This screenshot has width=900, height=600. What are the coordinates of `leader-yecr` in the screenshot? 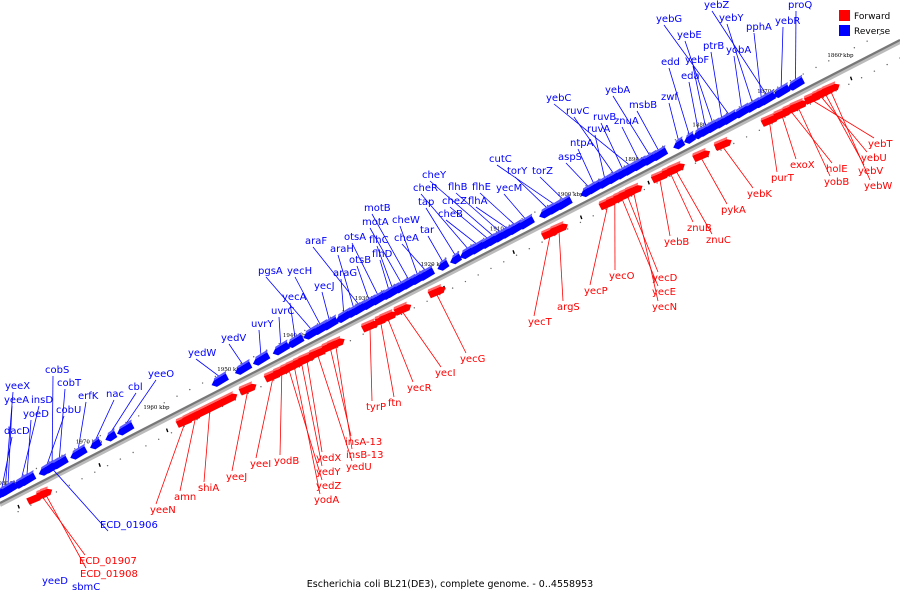 It's located at (400, 350).